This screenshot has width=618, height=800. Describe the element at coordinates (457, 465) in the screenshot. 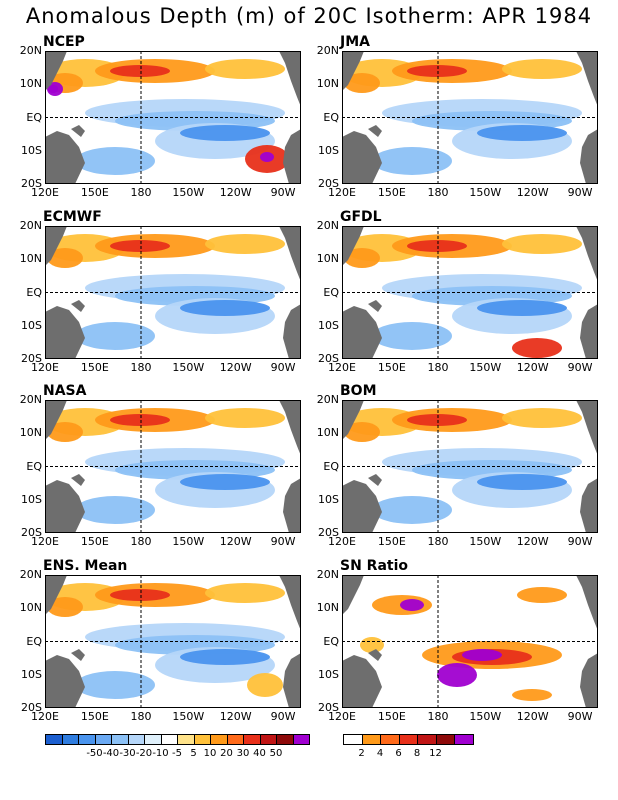

I see `map-panel: BOM 20N 10N EQ 10S 20S 120E 150E 180 150W 120W 90W` at that location.